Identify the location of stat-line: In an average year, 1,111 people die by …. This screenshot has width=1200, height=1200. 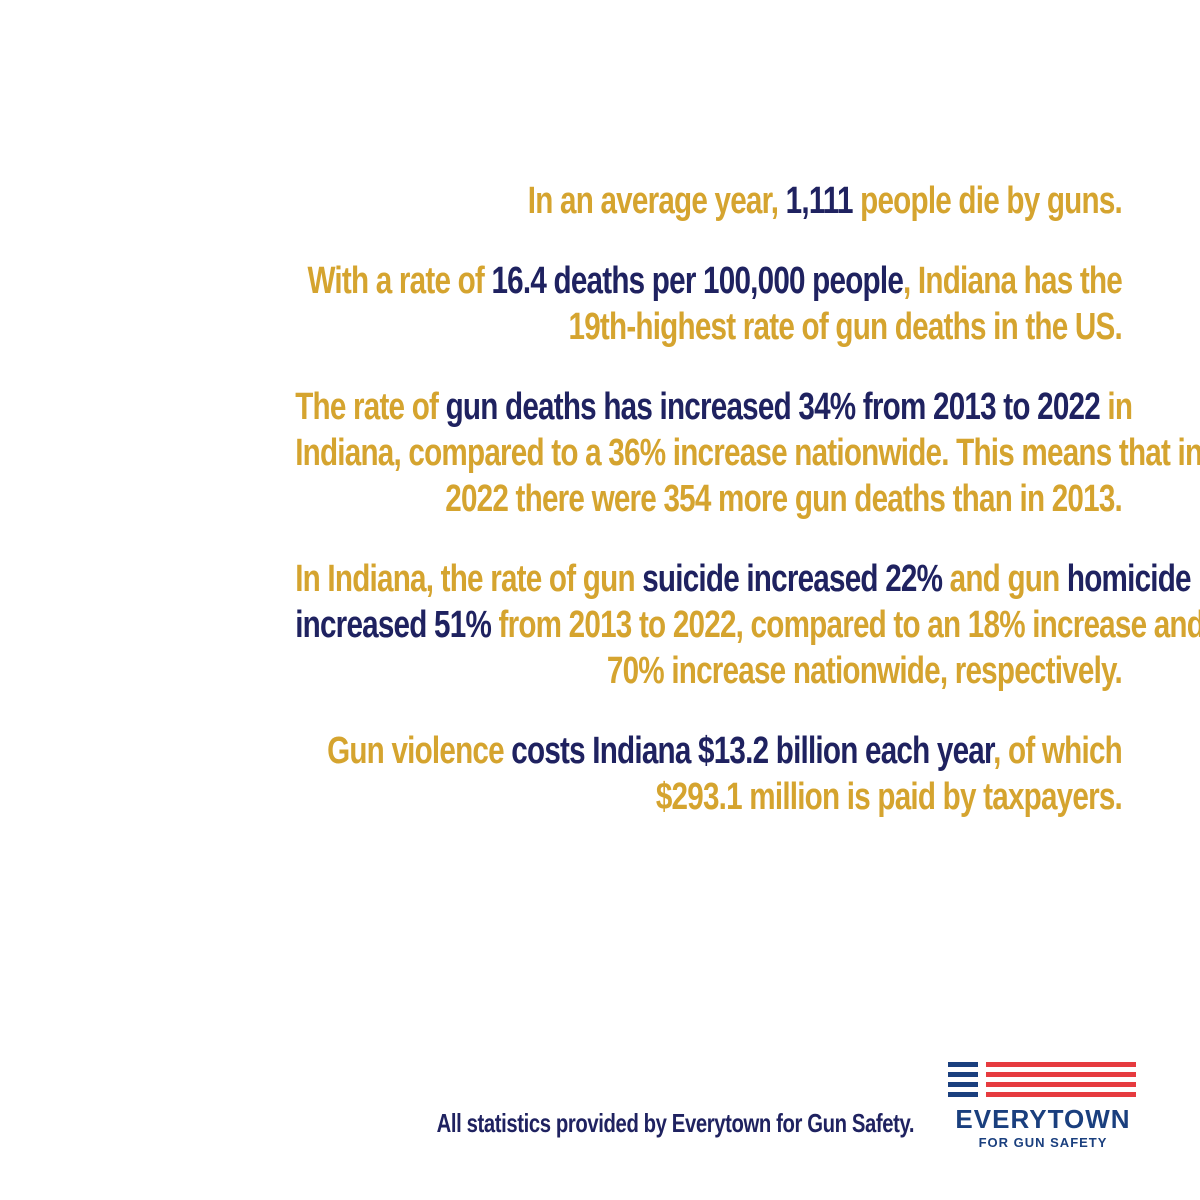
(709, 201).